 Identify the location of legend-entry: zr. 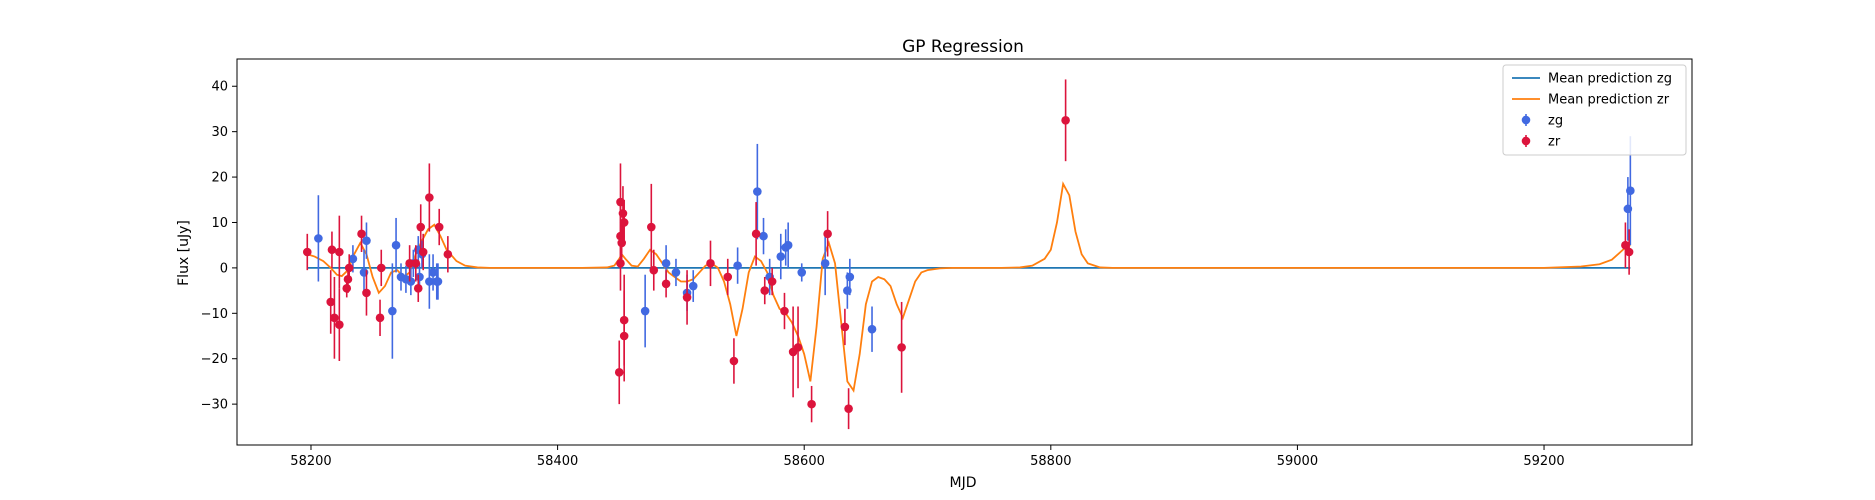
(1541, 142).